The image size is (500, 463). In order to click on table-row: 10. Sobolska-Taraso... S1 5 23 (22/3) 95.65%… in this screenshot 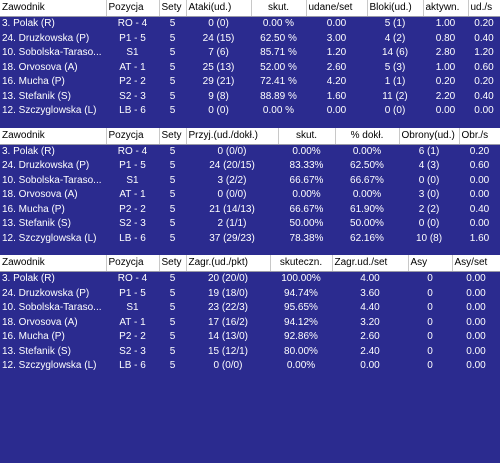, I will do `click(250, 308)`.